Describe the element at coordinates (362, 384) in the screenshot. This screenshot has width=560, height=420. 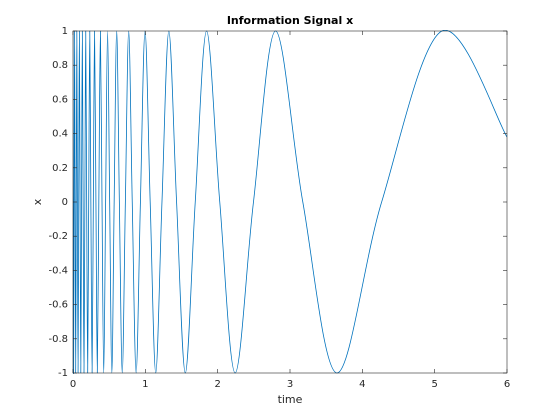
I see `x-tick-label: 4` at that location.